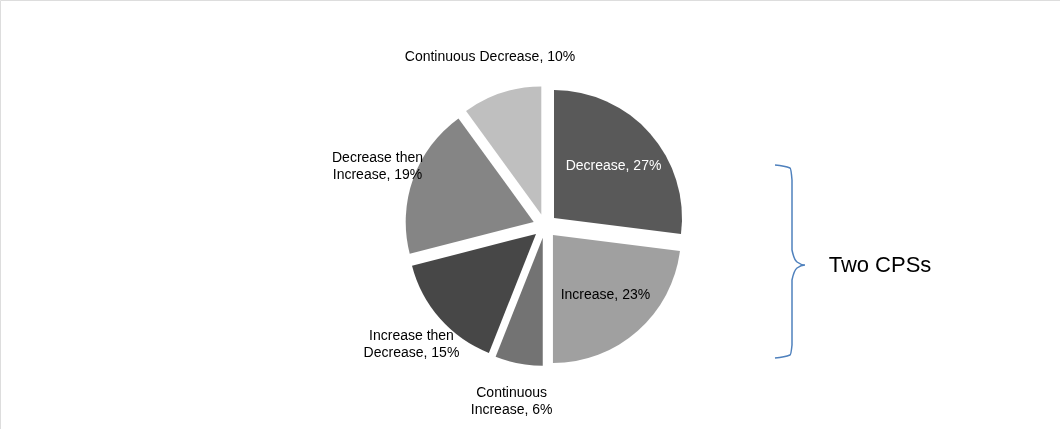  Describe the element at coordinates (377, 165) in the screenshot. I see `slice-label: Decrease then Increase, 19%` at that location.